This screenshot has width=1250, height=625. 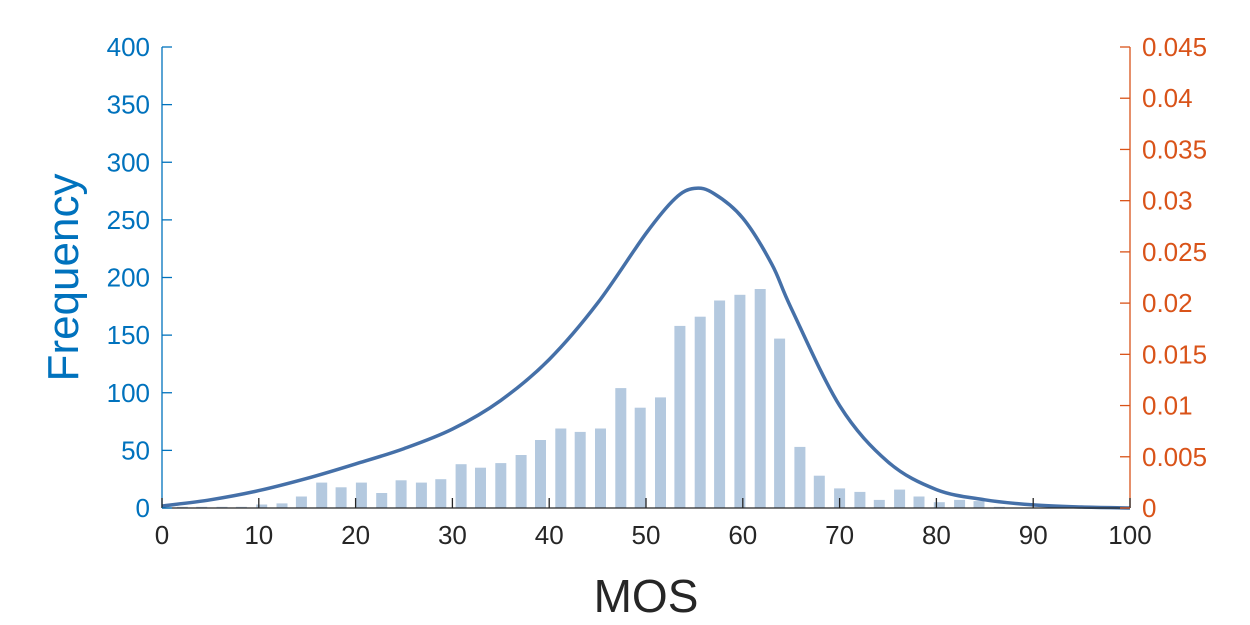 I want to click on right-y-tick-label: 0.04, so click(x=1167, y=98).